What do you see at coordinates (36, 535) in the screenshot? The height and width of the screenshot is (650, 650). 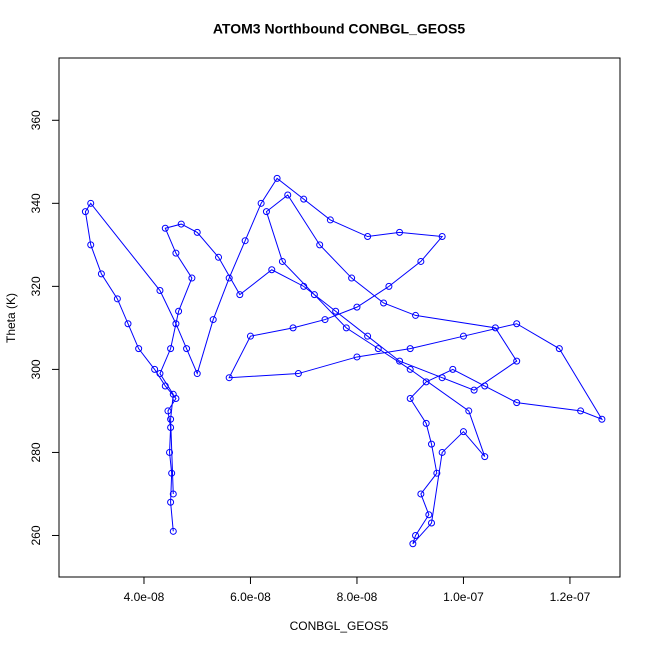 I see `y-tick-label: 260` at bounding box center [36, 535].